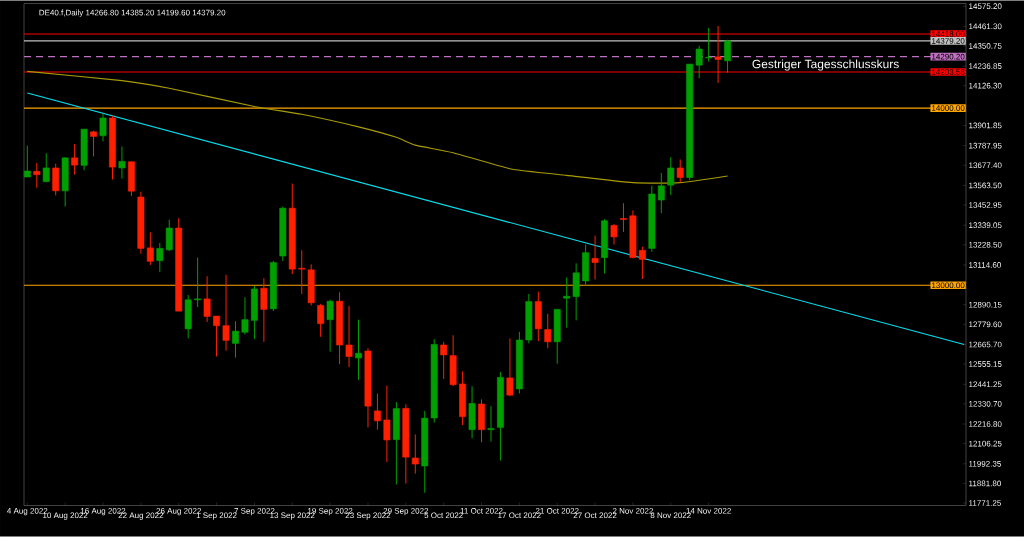  I want to click on x-tick-label: 23 Sep 2022, so click(368, 516).